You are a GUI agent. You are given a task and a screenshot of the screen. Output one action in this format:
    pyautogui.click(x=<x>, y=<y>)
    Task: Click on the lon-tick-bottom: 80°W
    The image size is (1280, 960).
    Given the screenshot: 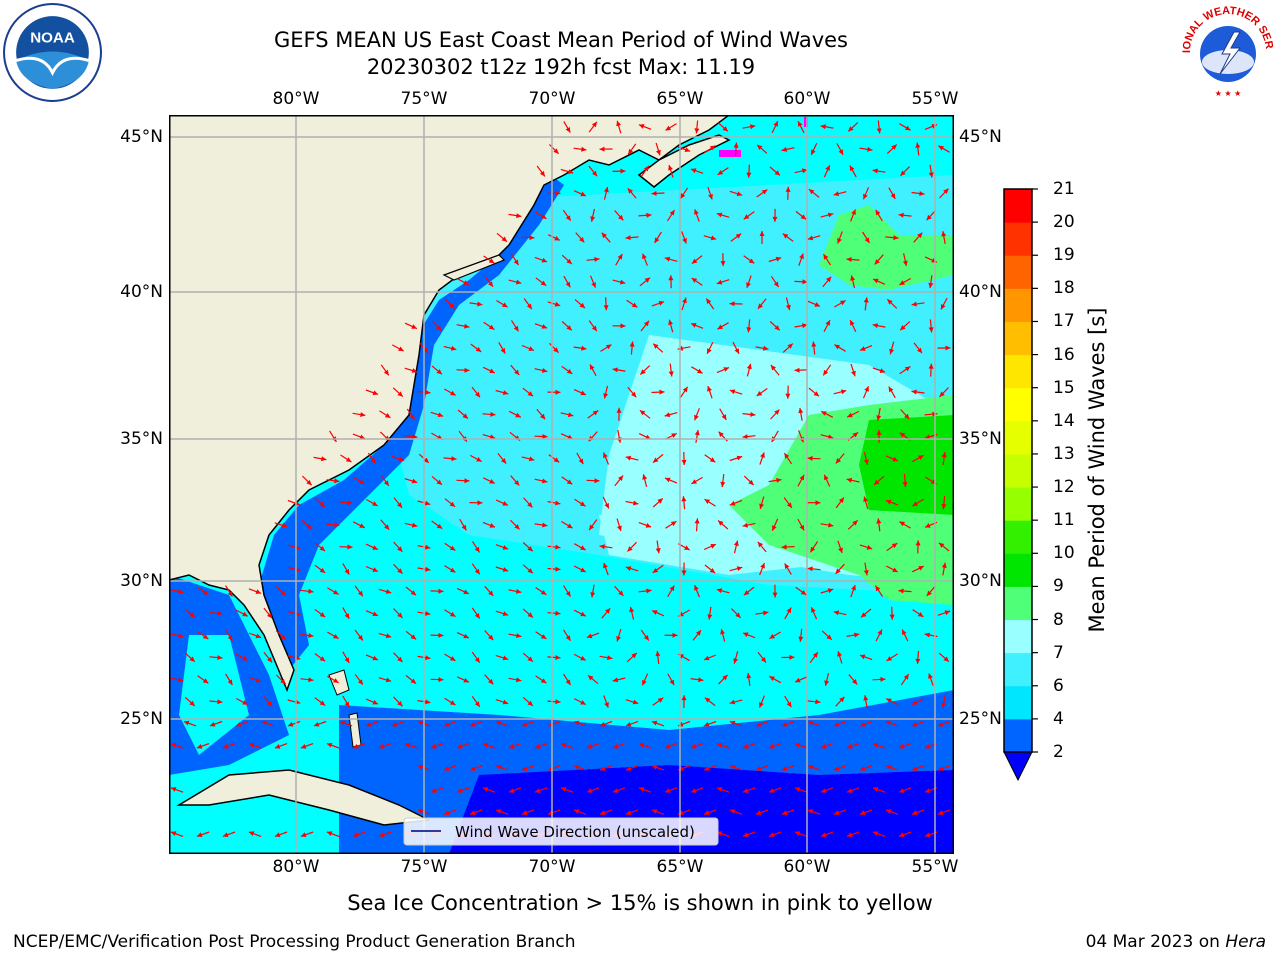 What is the action you would take?
    pyautogui.click(x=296, y=867)
    